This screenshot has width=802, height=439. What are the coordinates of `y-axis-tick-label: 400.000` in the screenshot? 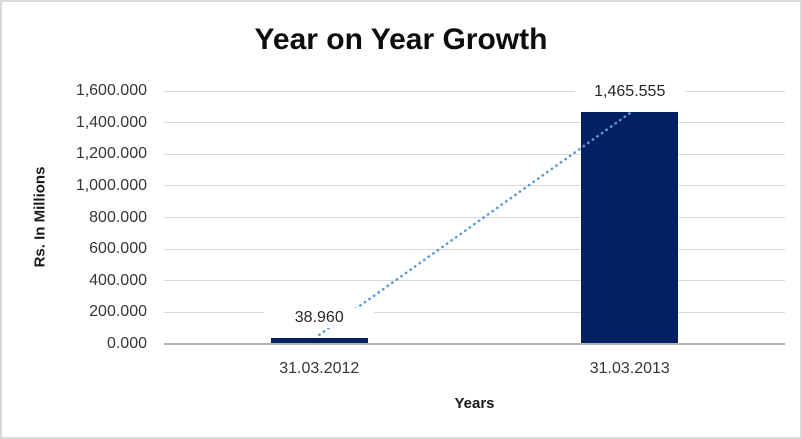 It's located at (118, 280).